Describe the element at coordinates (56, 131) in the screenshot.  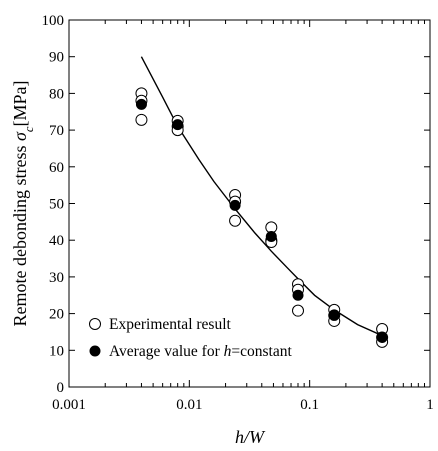
I see `y-tick-label: 70` at that location.